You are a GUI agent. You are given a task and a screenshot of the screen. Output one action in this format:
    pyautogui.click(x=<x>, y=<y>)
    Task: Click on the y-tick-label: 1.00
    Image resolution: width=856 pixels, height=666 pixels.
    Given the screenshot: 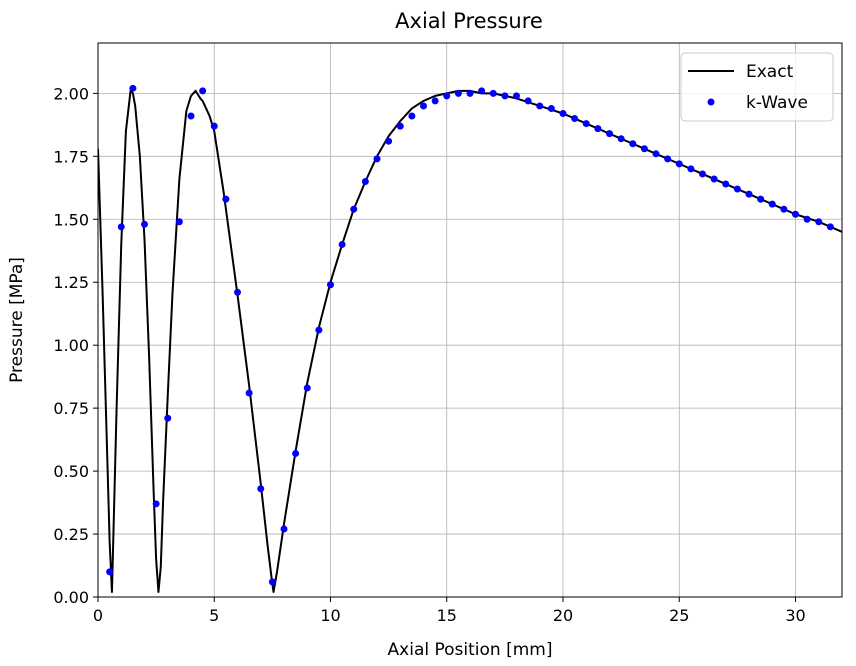 What is the action you would take?
    pyautogui.click(x=71, y=345)
    